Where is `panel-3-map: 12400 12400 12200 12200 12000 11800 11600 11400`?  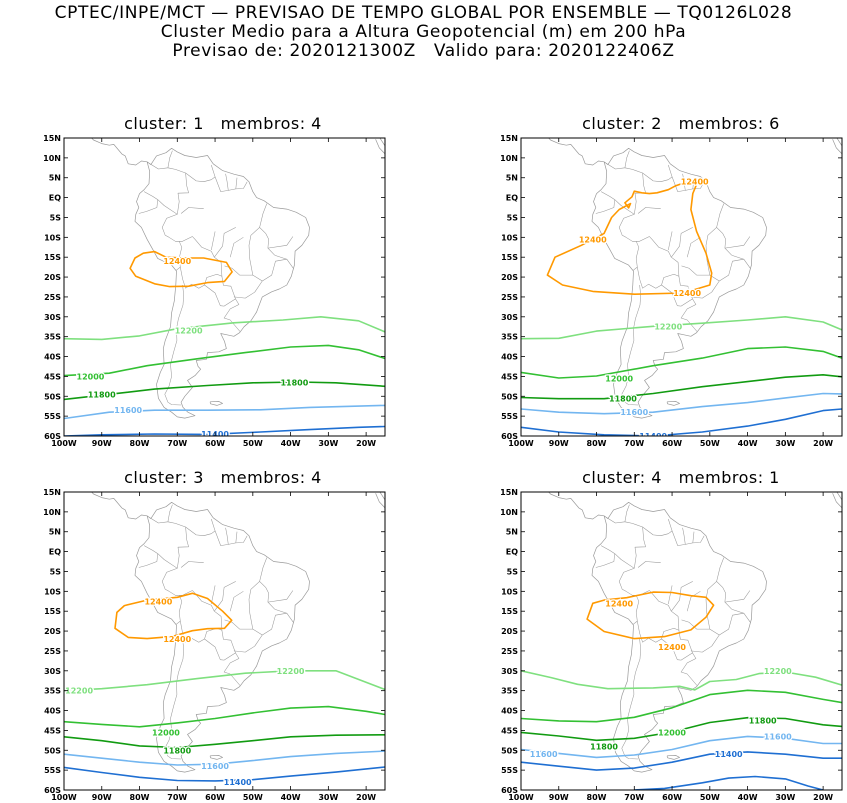
panel-3-map: 12400 12400 12200 12200 12000 11800 11600 11400 is located at coordinates (224, 633).